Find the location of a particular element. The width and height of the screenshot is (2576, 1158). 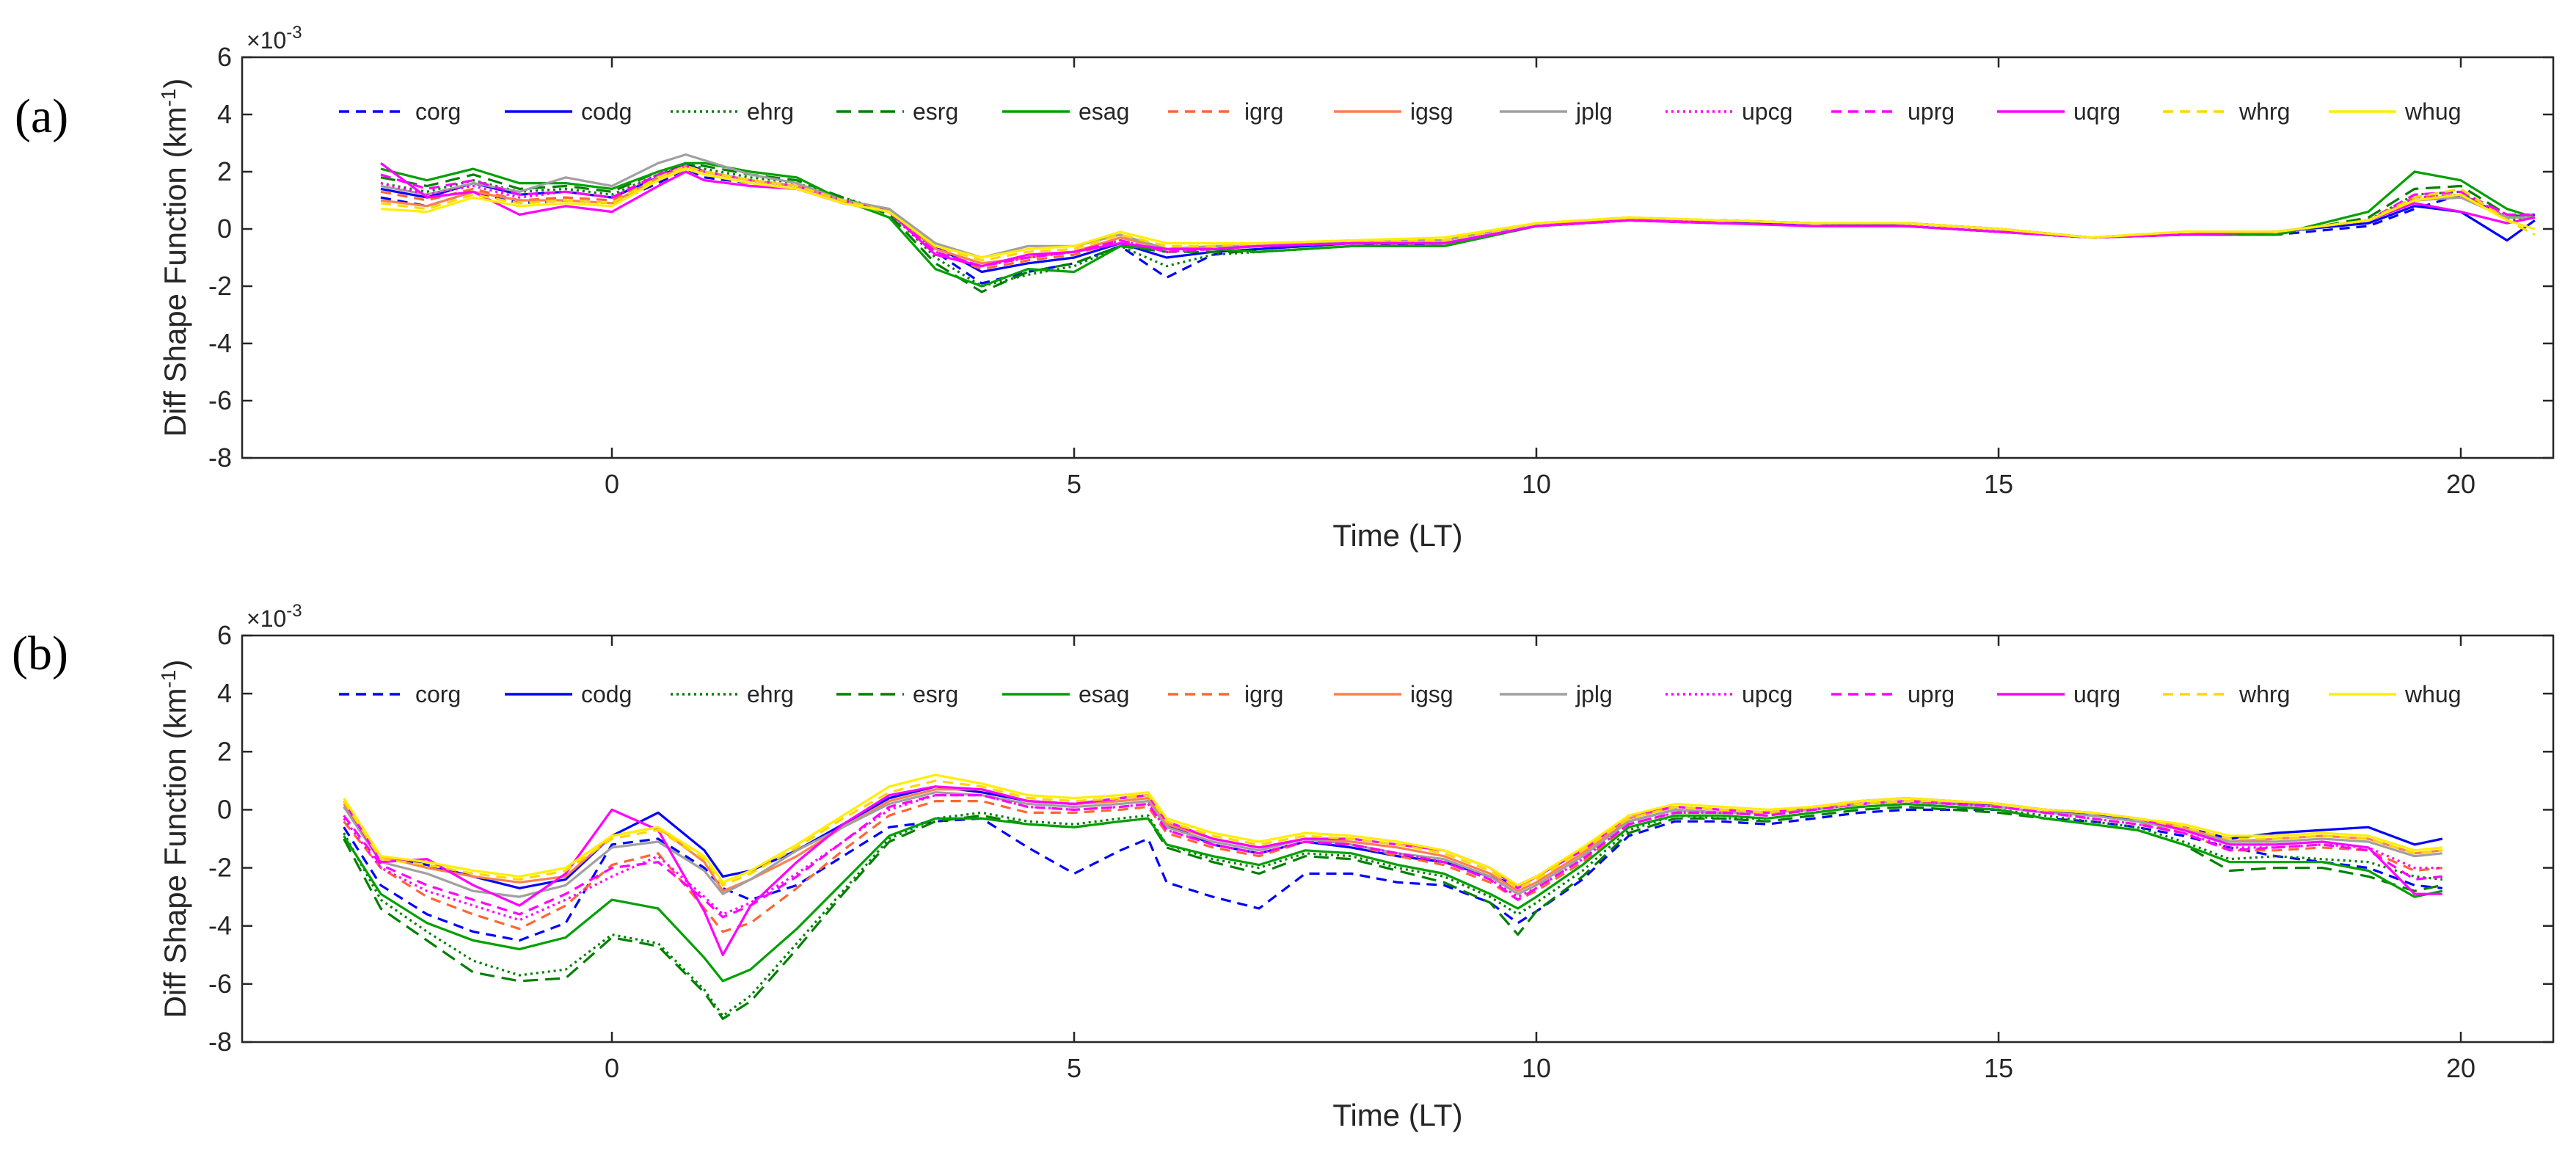

legend-item-whrg: whrg is located at coordinates (2226, 111).